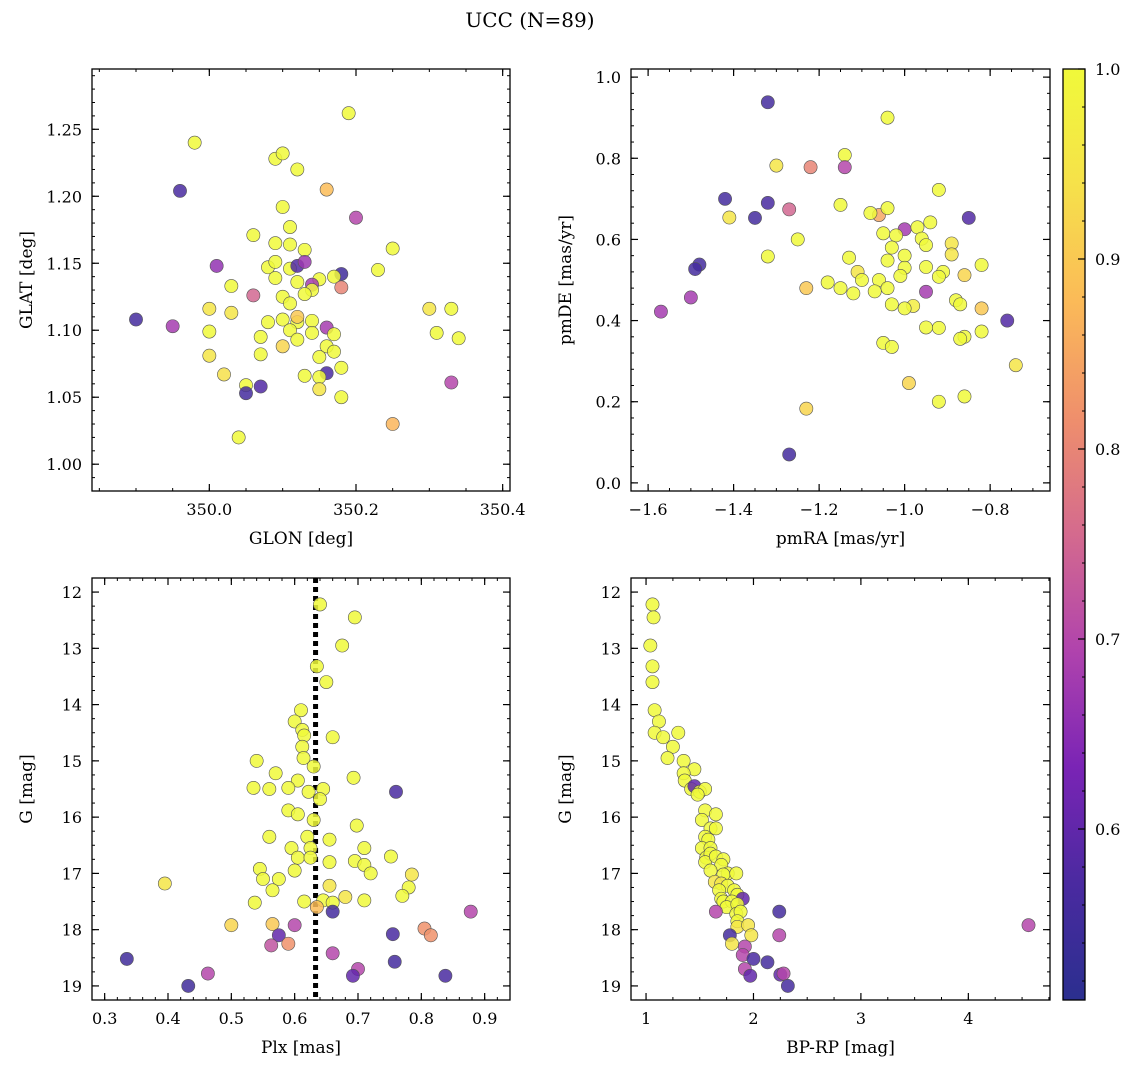 The image size is (1136, 1068). What do you see at coordinates (611, 592) in the screenshot?
I see `y-tick-label: 12` at bounding box center [611, 592].